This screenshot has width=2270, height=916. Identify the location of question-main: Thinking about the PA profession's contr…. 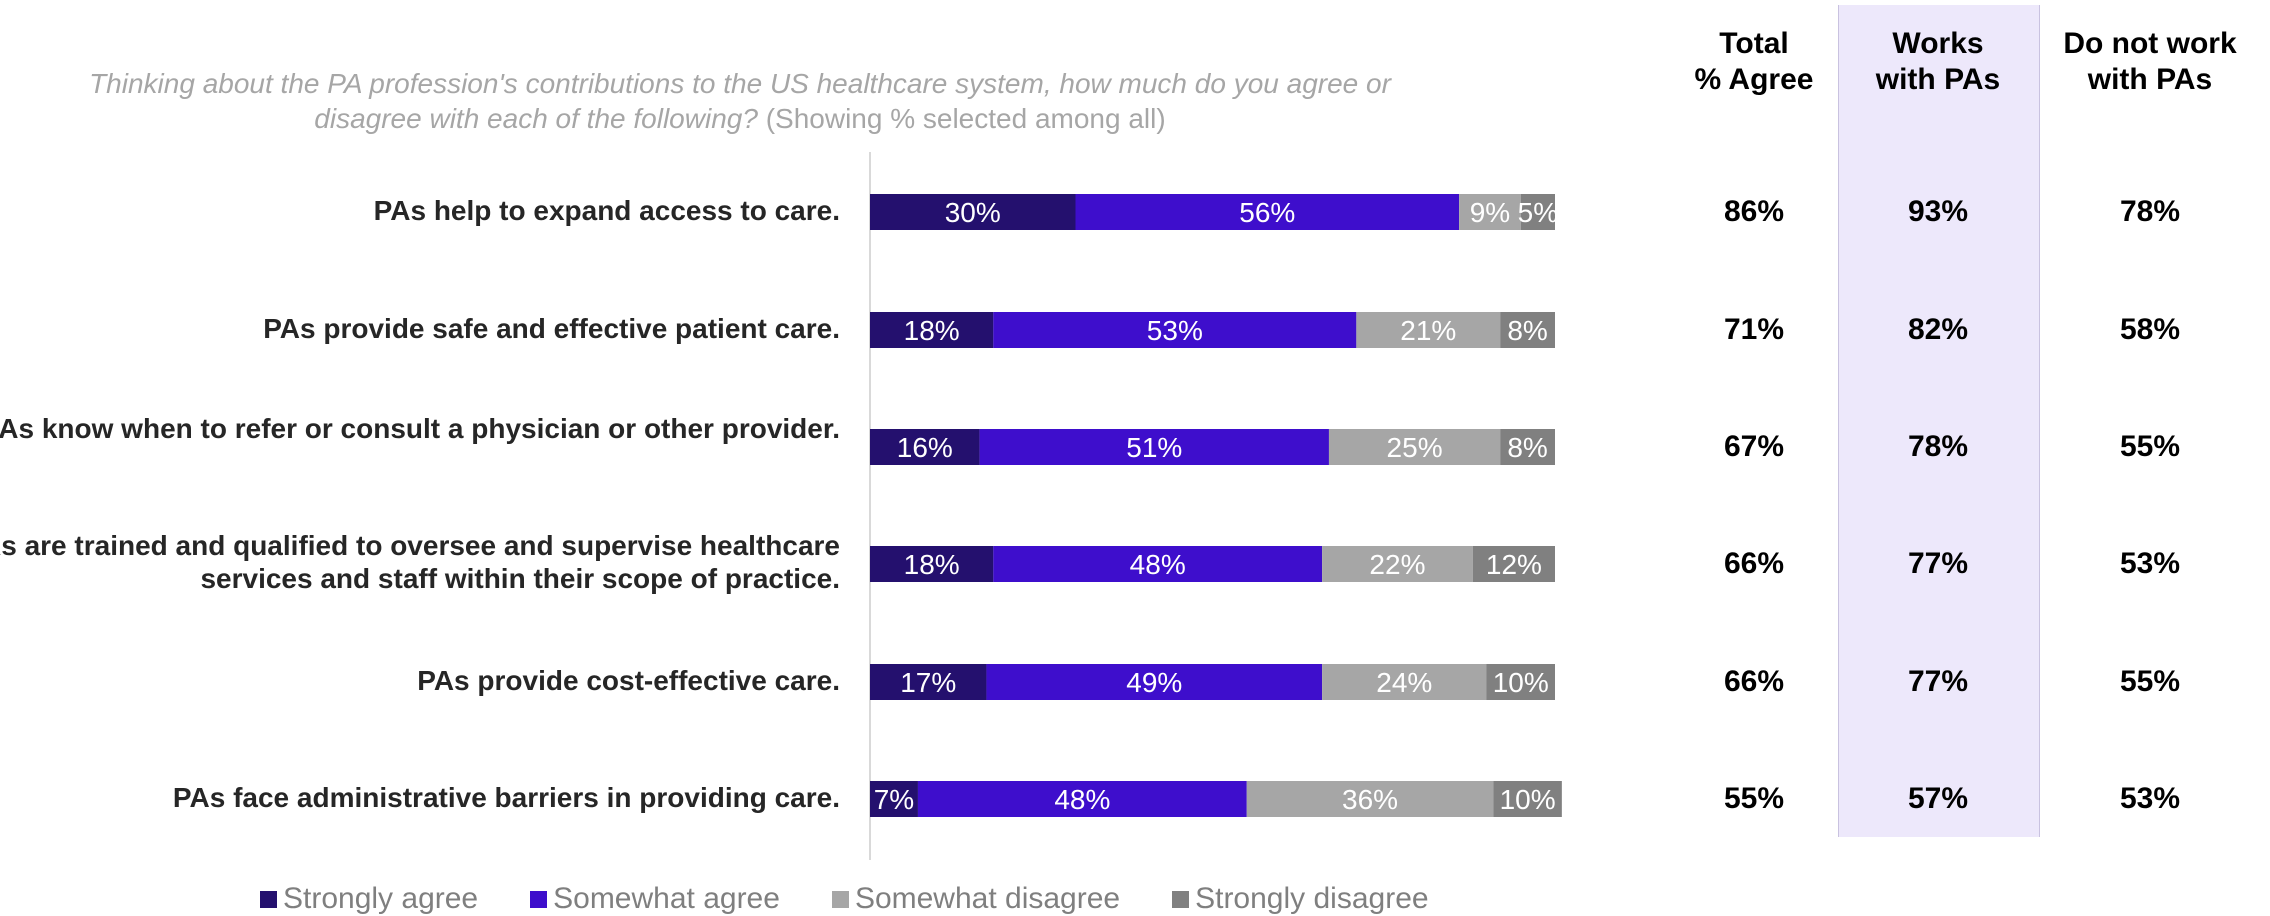
(740, 101).